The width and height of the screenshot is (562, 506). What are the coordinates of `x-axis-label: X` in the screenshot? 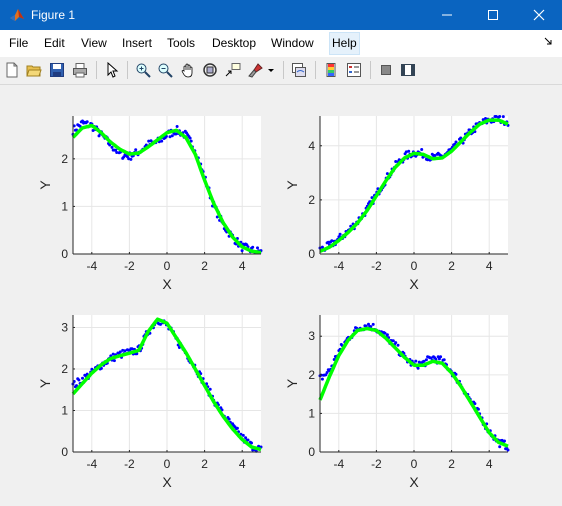 It's located at (414, 284).